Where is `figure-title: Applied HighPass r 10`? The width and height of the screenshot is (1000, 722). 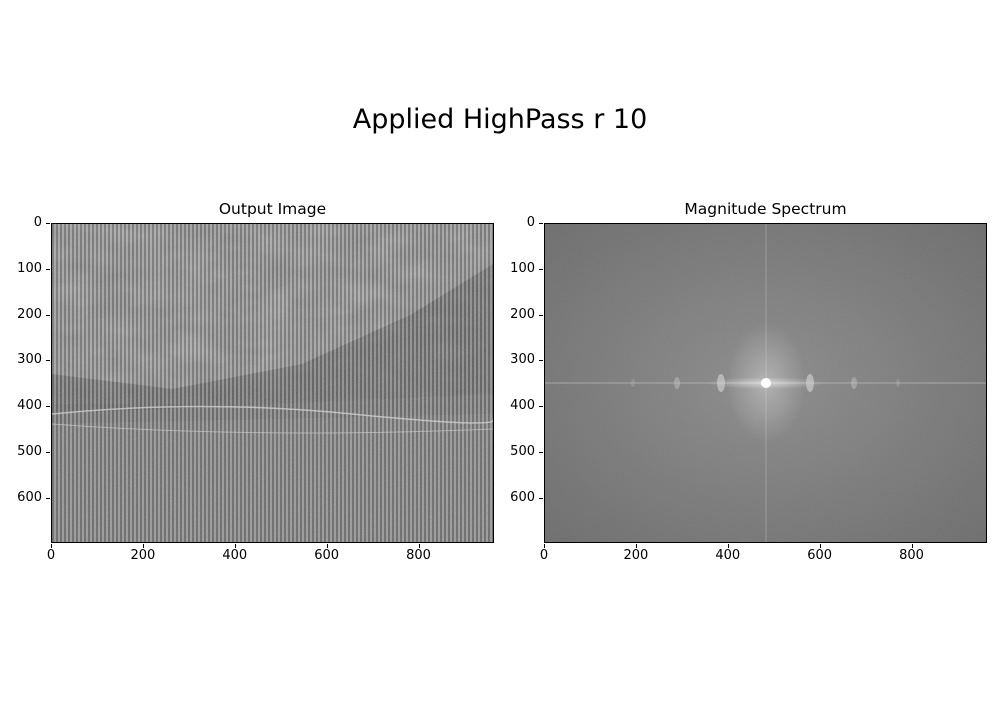 figure-title: Applied HighPass r 10 is located at coordinates (500, 119).